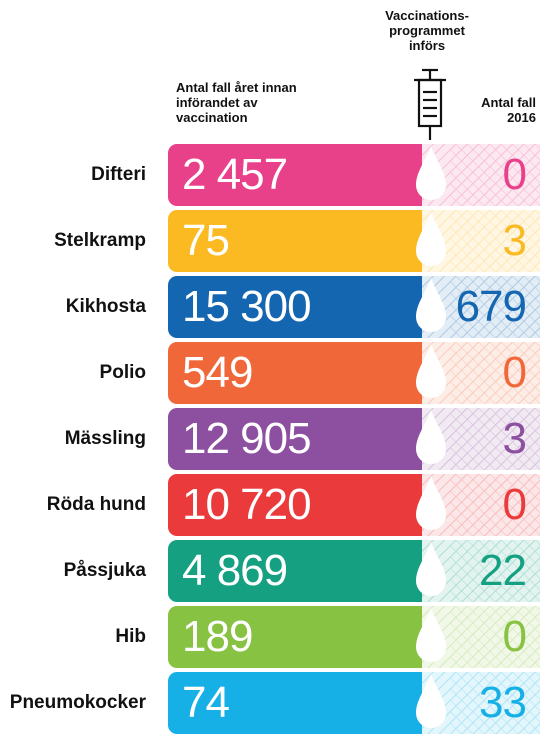  I want to click on cases-2016-value: 33, so click(503, 702).